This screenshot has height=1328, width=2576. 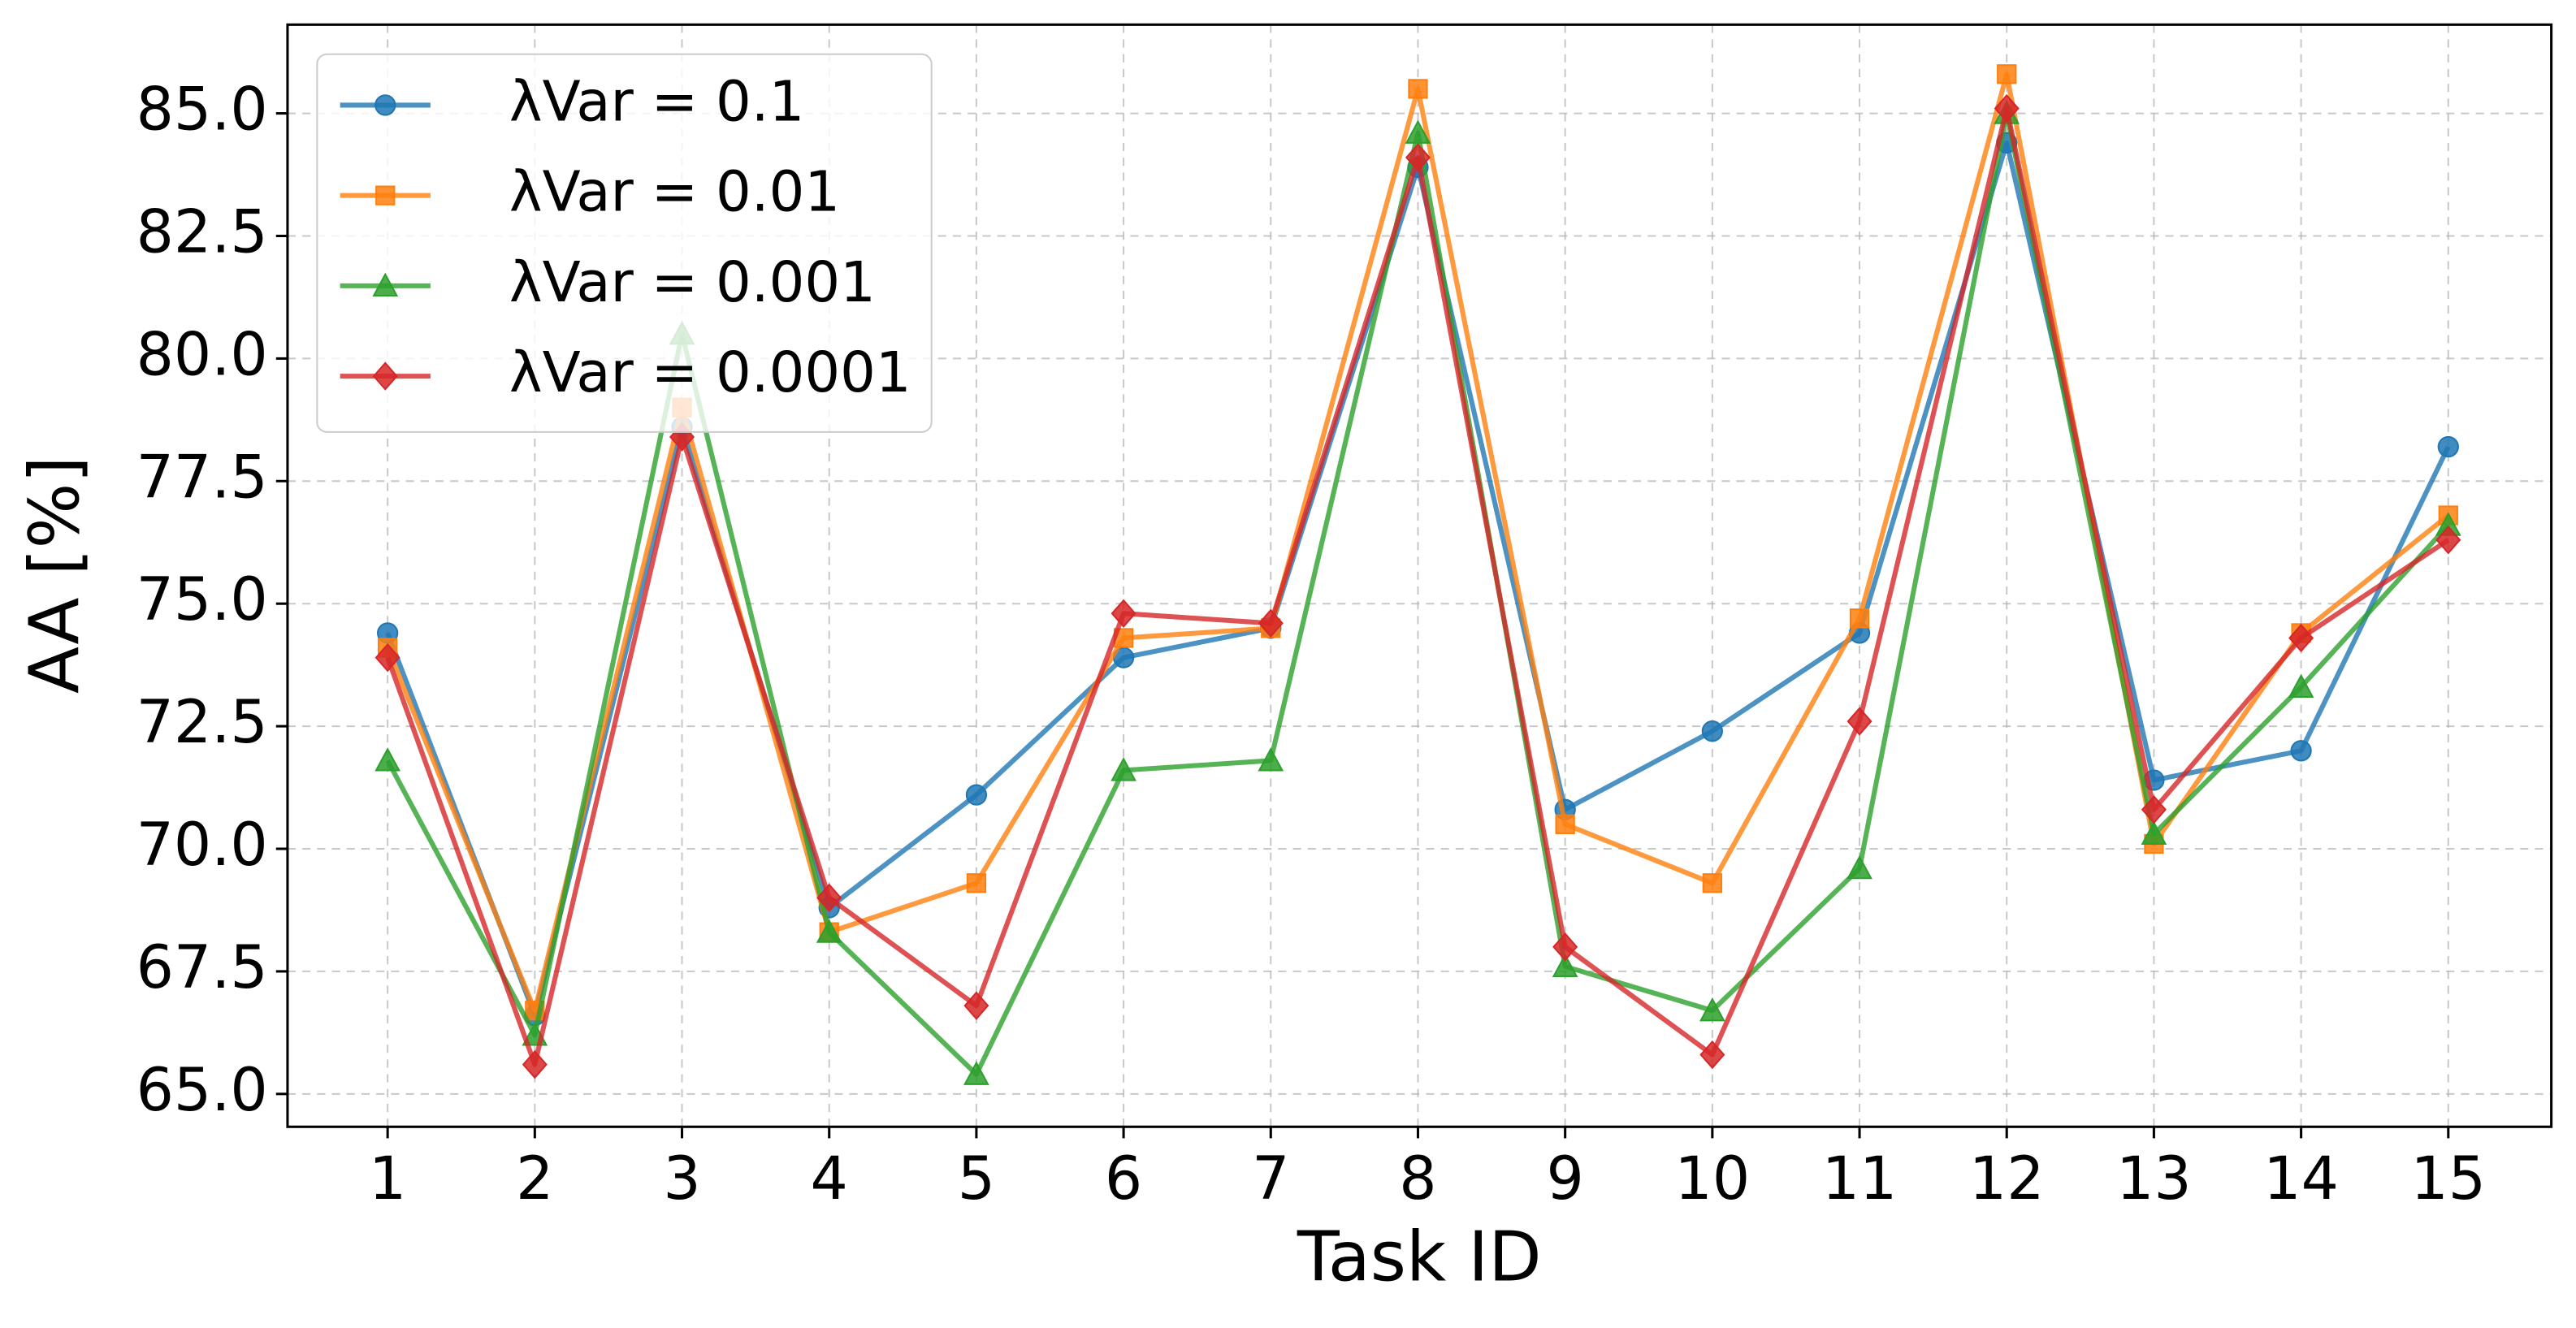 I want to click on y-axis-label: AA [%], so click(x=55, y=575).